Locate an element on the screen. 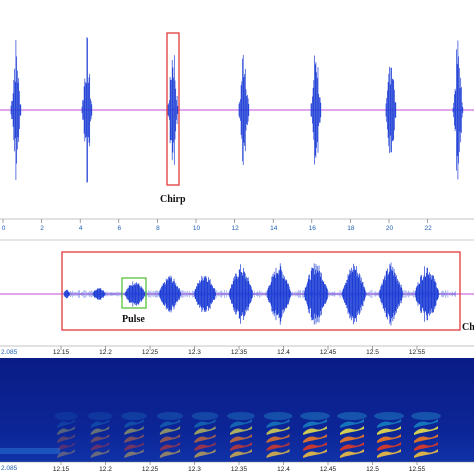  spectrogram-top-tick-label: 12.15 is located at coordinates (61, 352).